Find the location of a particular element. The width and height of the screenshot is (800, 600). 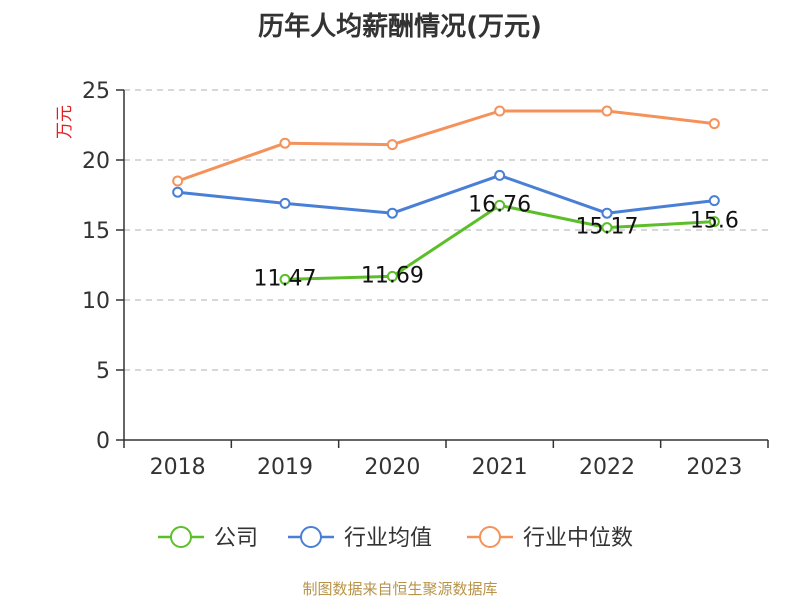

legend-label: 公司 is located at coordinates (236, 538).